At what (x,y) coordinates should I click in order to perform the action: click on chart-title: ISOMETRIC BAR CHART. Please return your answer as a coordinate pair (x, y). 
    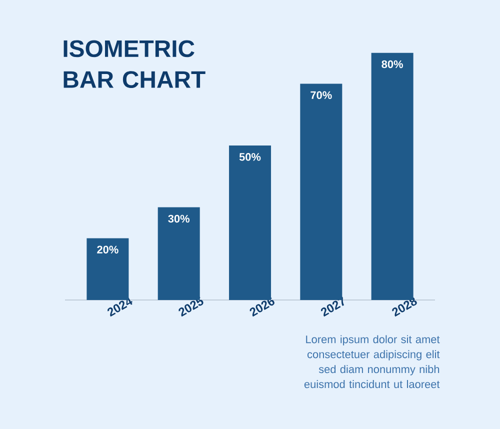
    Looking at the image, I should click on (135, 64).